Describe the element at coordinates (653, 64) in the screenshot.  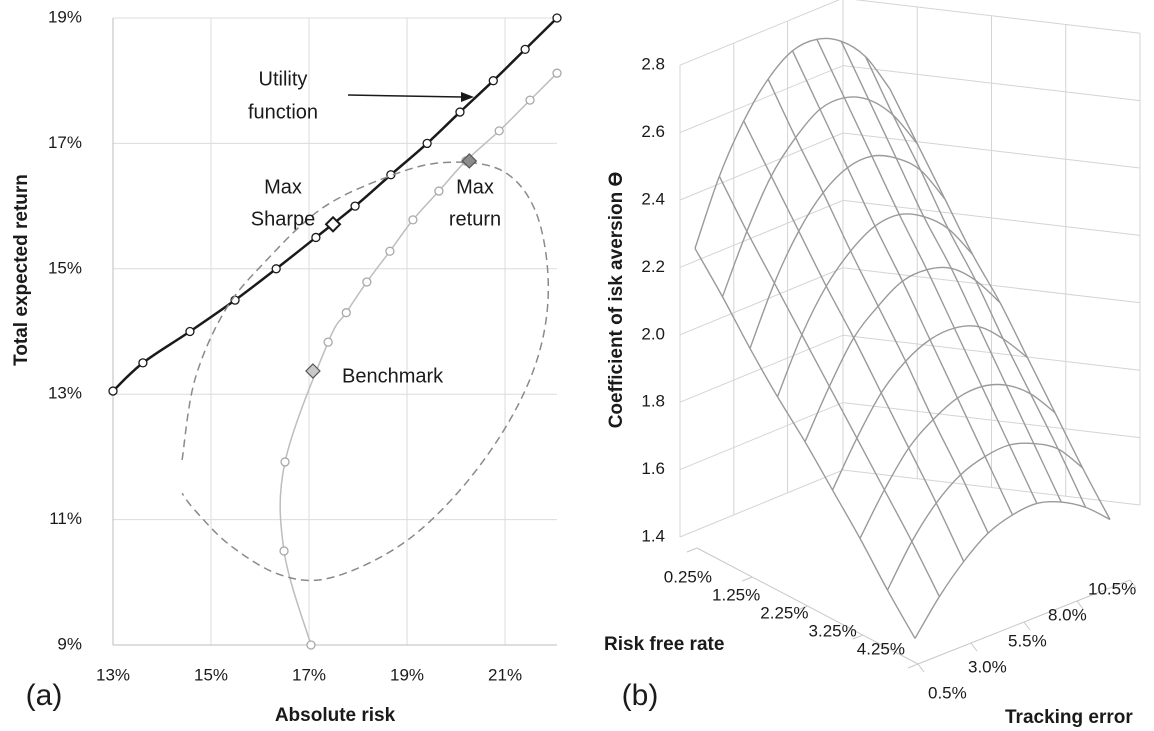
I see `z-tick-label: 2.8` at that location.